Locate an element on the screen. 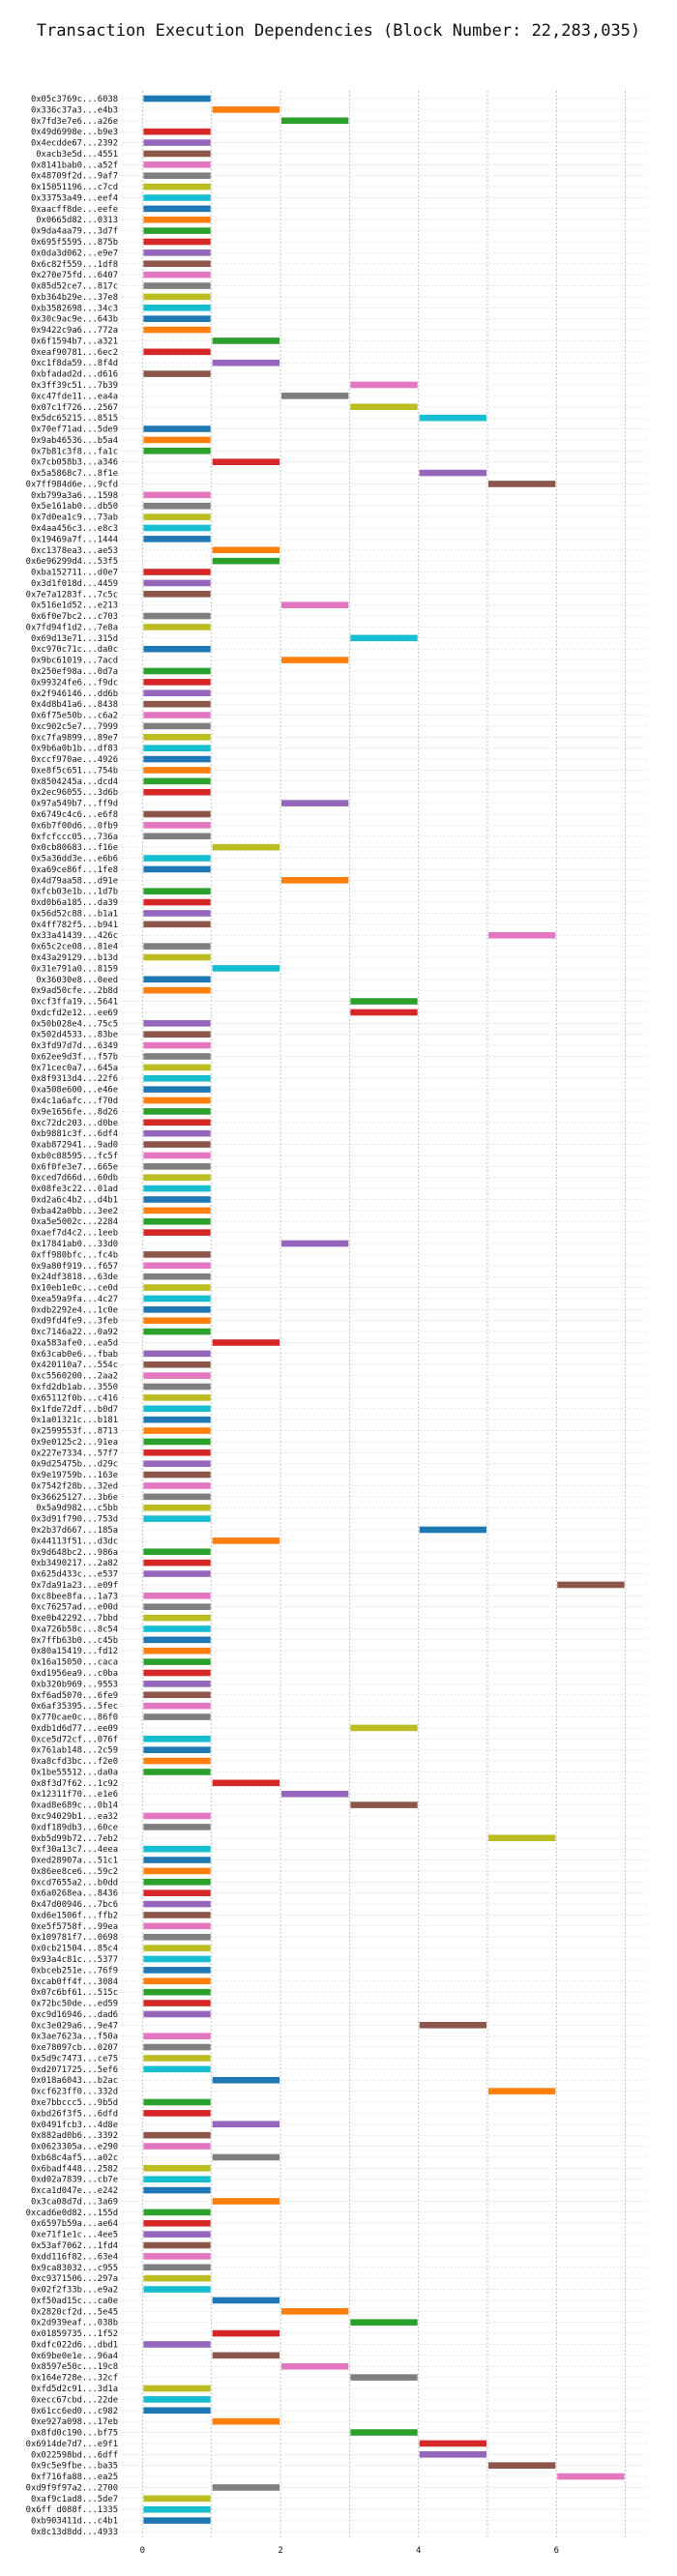 This screenshot has width=677, height=2576. y-tick-label: 0xd2071725...5ef6 is located at coordinates (74, 2070).